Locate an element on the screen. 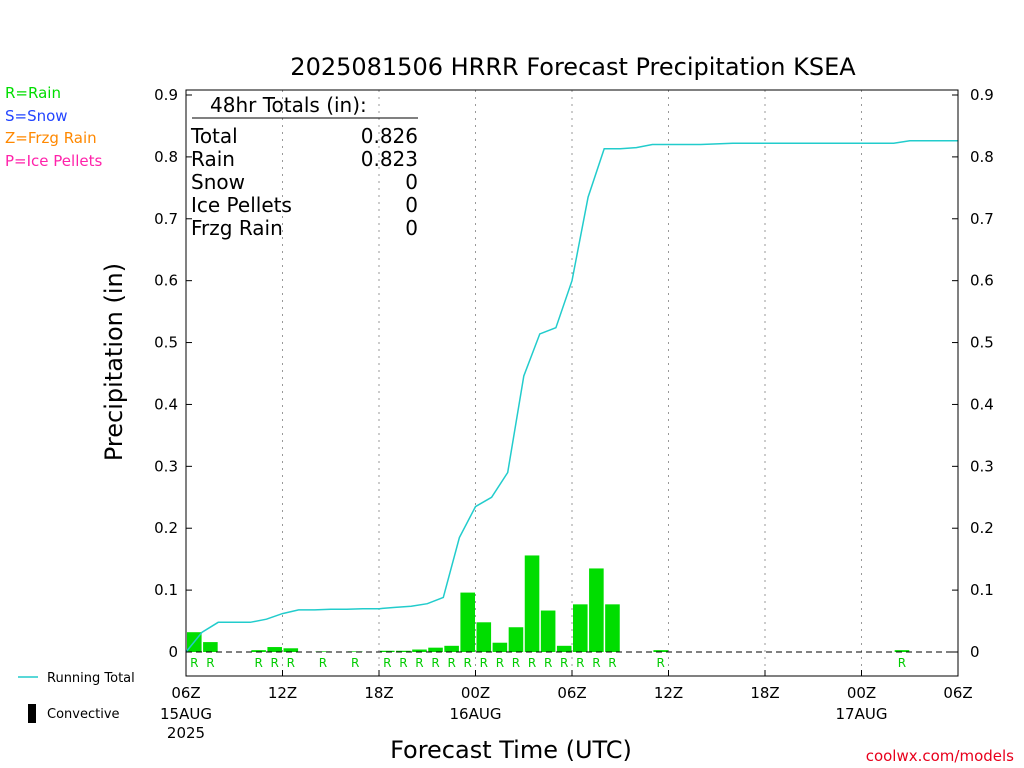 Image resolution: width=1024 pixels, height=768 pixels. y-tick-label-right-7: 0.7 is located at coordinates (982, 219).